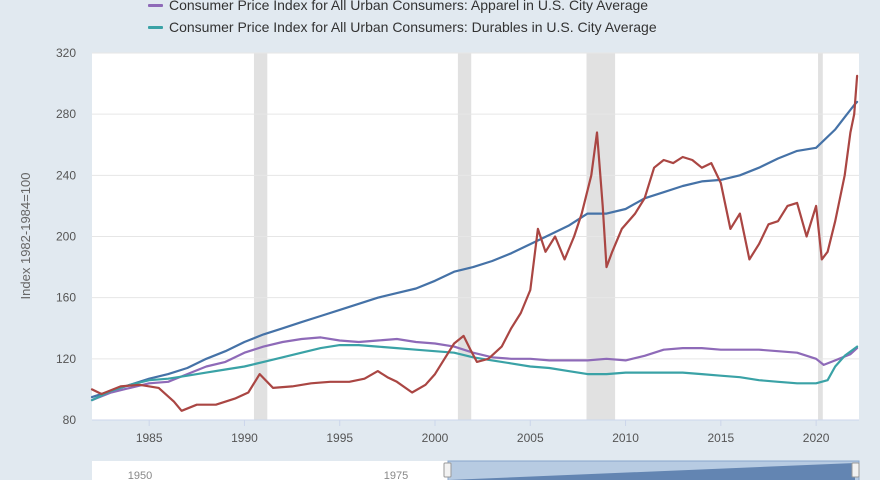  What do you see at coordinates (816, 438) in the screenshot?
I see `x-tick-label-2020: 2020` at bounding box center [816, 438].